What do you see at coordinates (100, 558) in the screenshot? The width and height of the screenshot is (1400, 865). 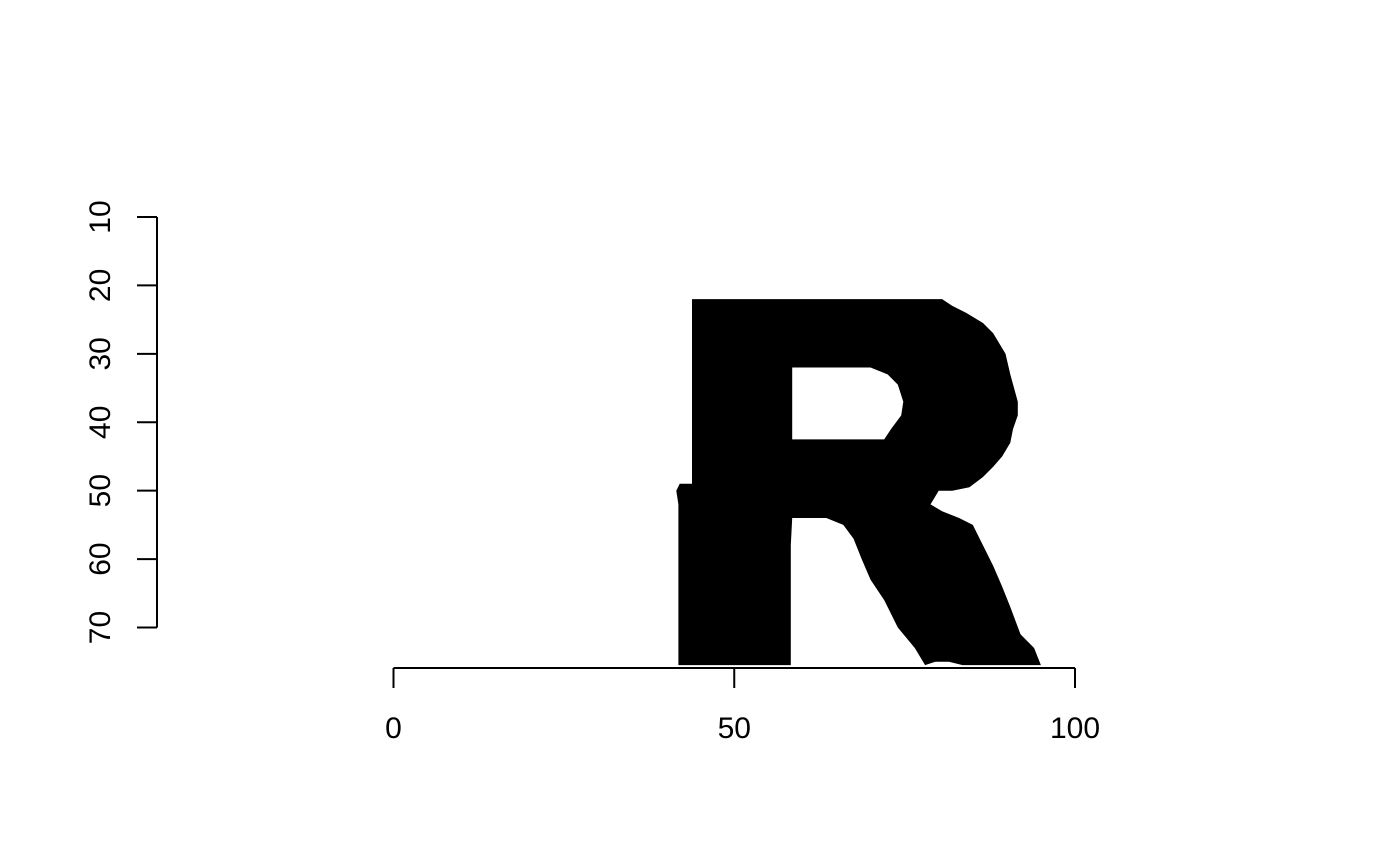 I see `y-tick-label: 60` at bounding box center [100, 558].